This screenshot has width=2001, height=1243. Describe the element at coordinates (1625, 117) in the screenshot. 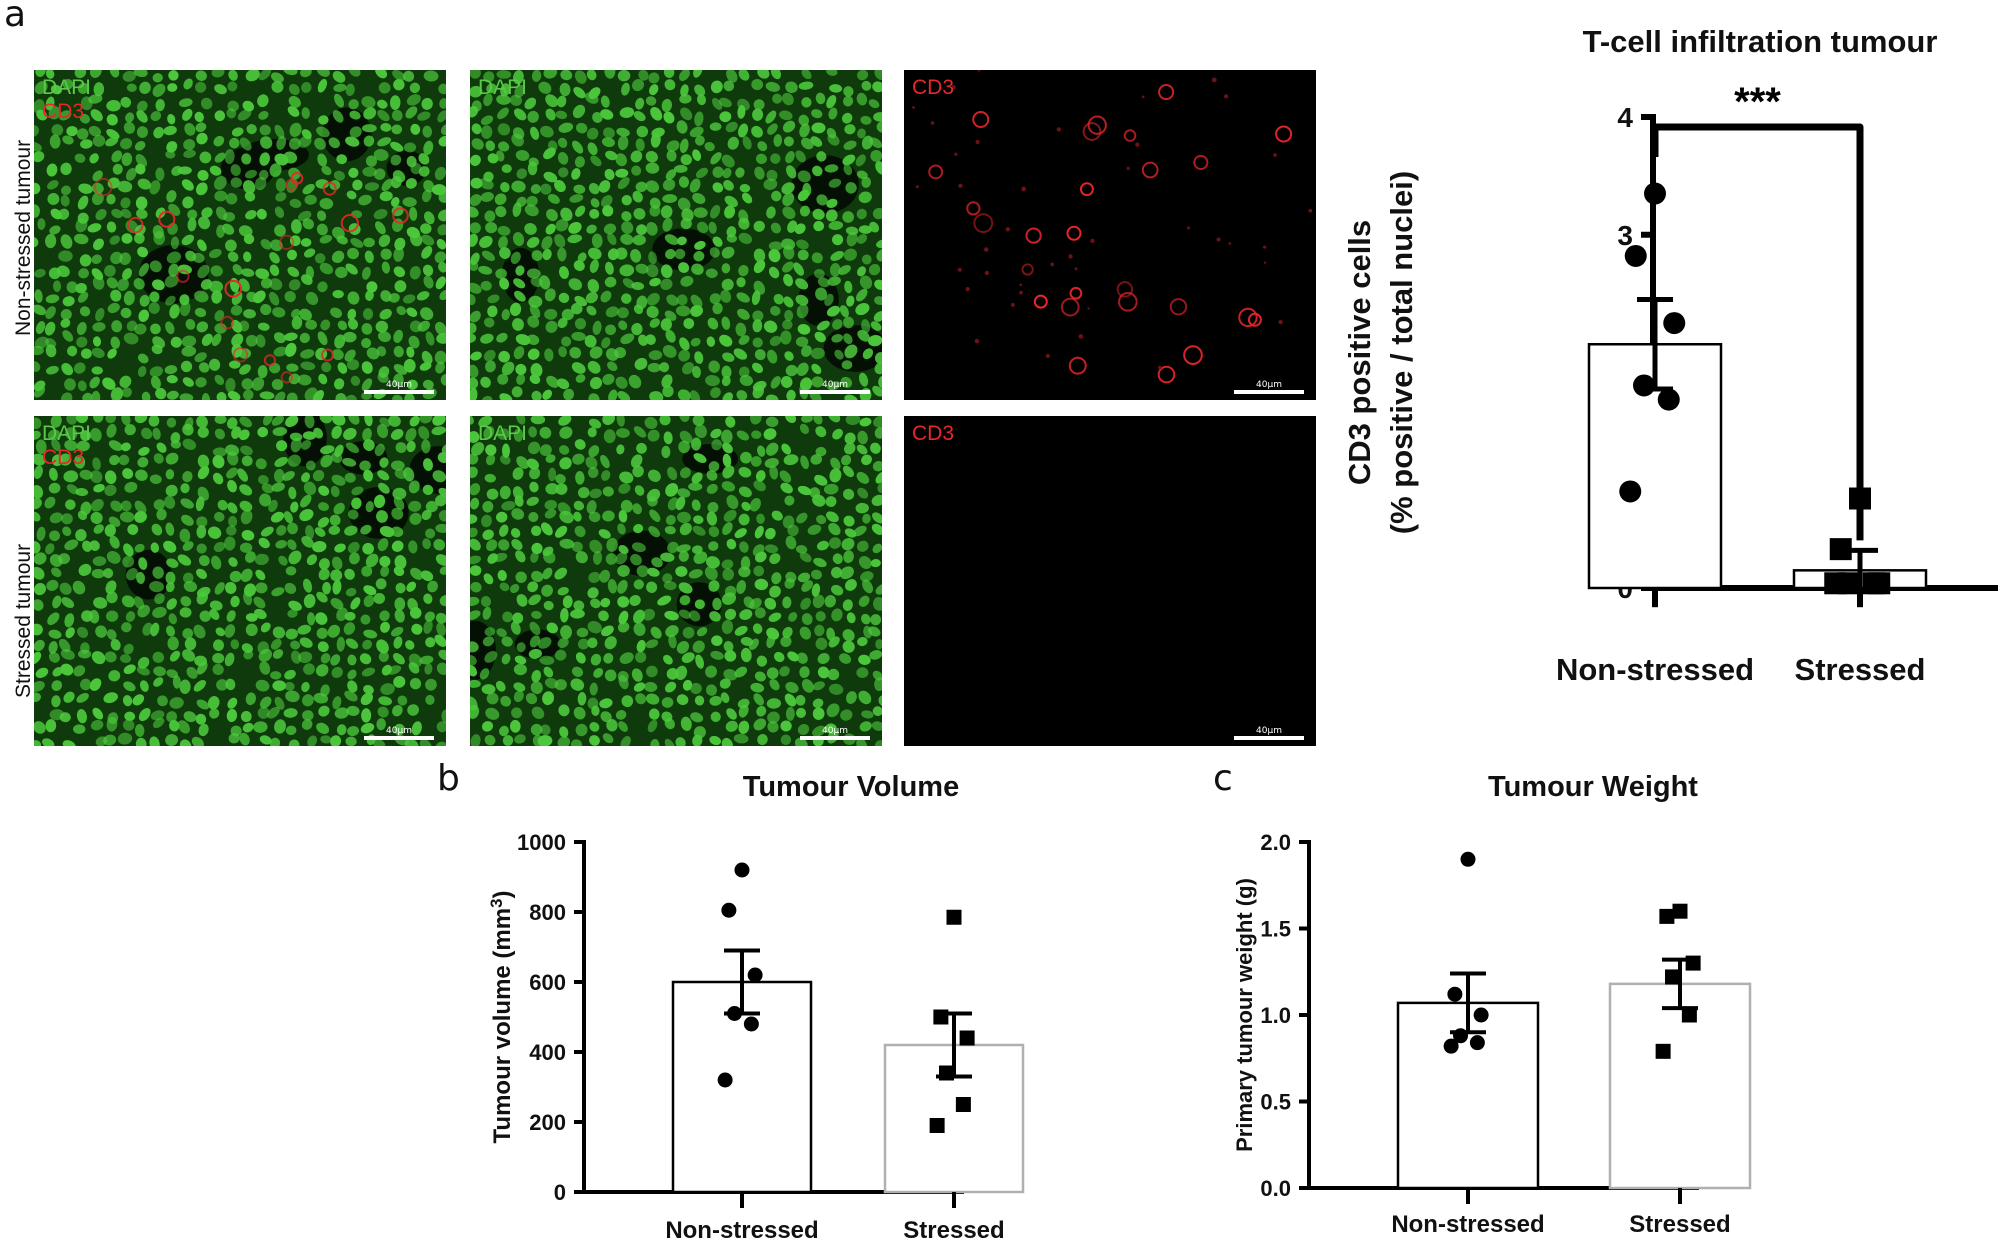

I see `y-tick-label: 4` at that location.